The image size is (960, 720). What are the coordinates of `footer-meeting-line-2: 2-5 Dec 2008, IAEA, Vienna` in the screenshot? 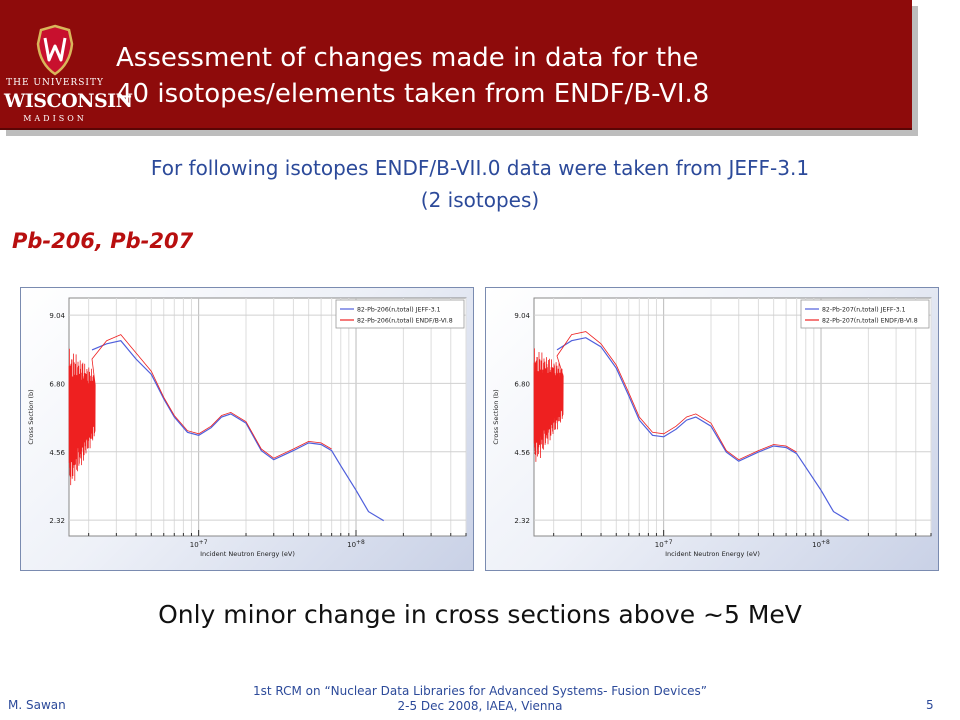 It's located at (480, 706).